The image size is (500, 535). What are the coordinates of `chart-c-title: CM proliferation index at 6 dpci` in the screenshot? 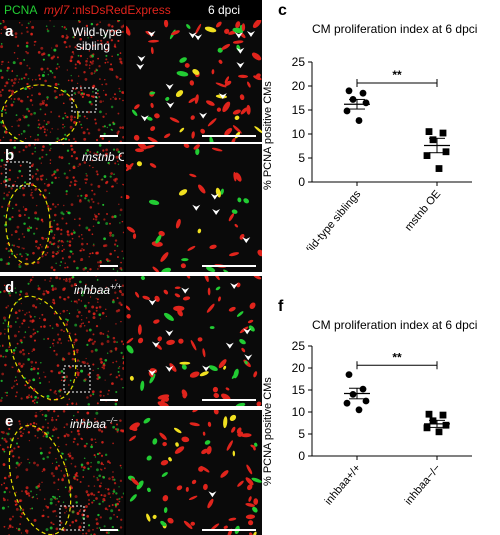 It's located at (395, 29).